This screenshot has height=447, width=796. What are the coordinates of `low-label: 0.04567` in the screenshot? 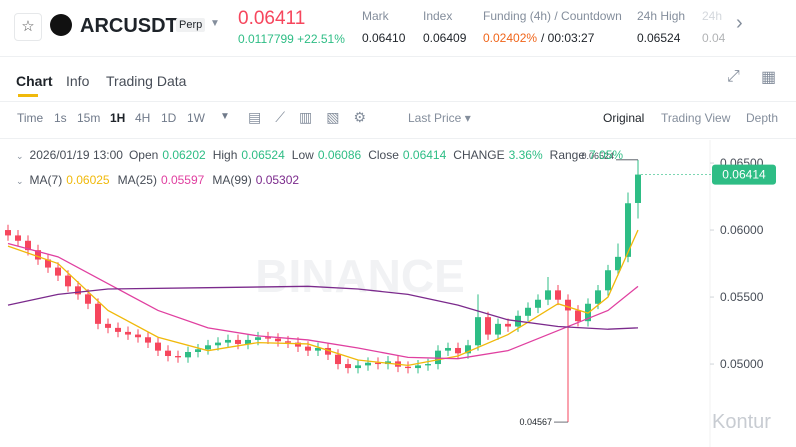 It's located at (535, 422).